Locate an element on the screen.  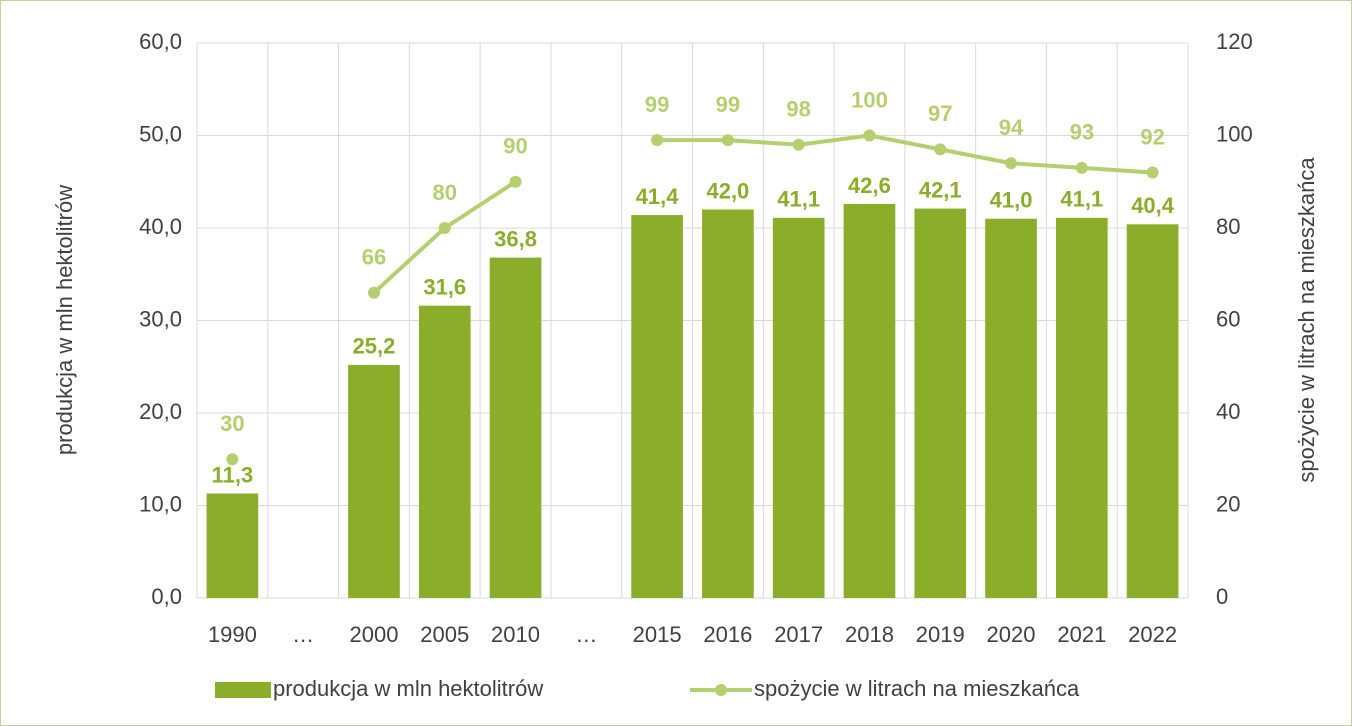
line-value-label: 94 is located at coordinates (1011, 127).